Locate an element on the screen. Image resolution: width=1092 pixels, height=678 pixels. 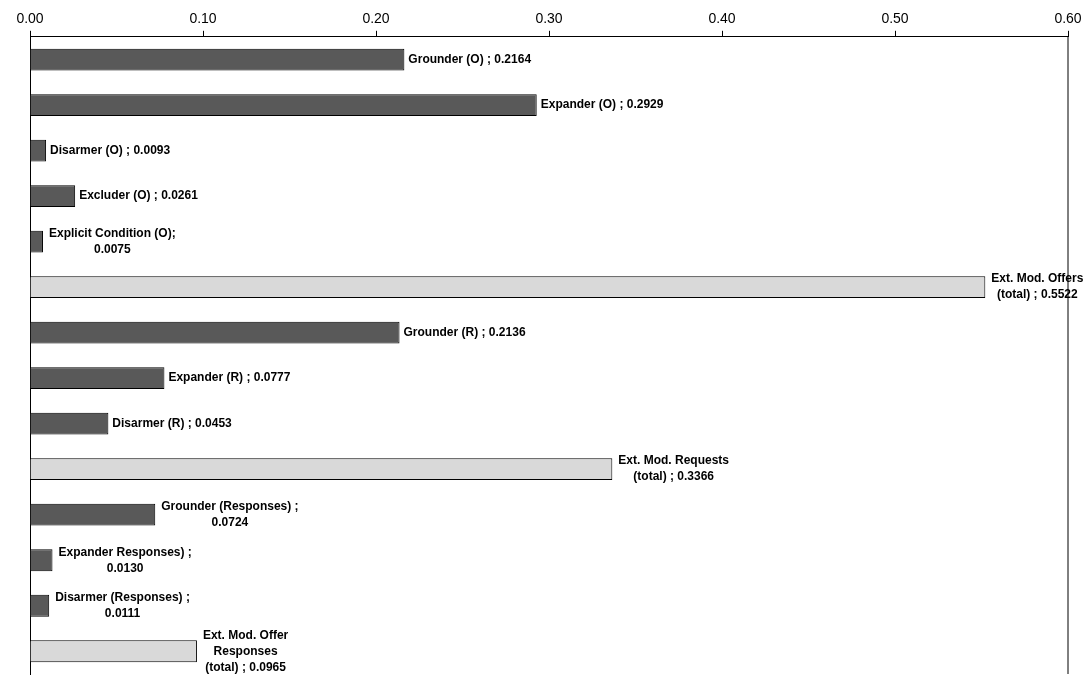
data-label: Expander (O) ; 0.2929 is located at coordinates (602, 104).